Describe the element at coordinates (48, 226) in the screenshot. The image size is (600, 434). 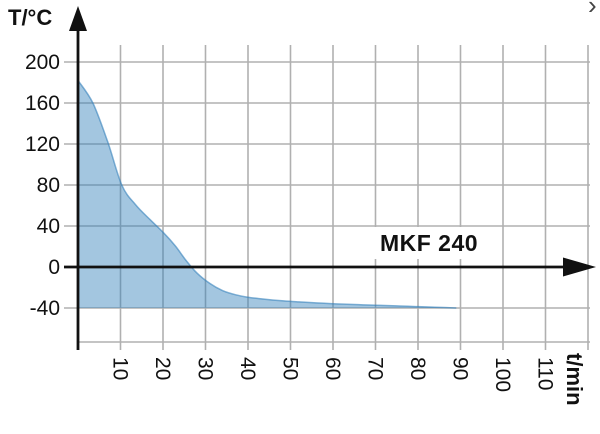
I see `y-tick-label: 40` at that location.